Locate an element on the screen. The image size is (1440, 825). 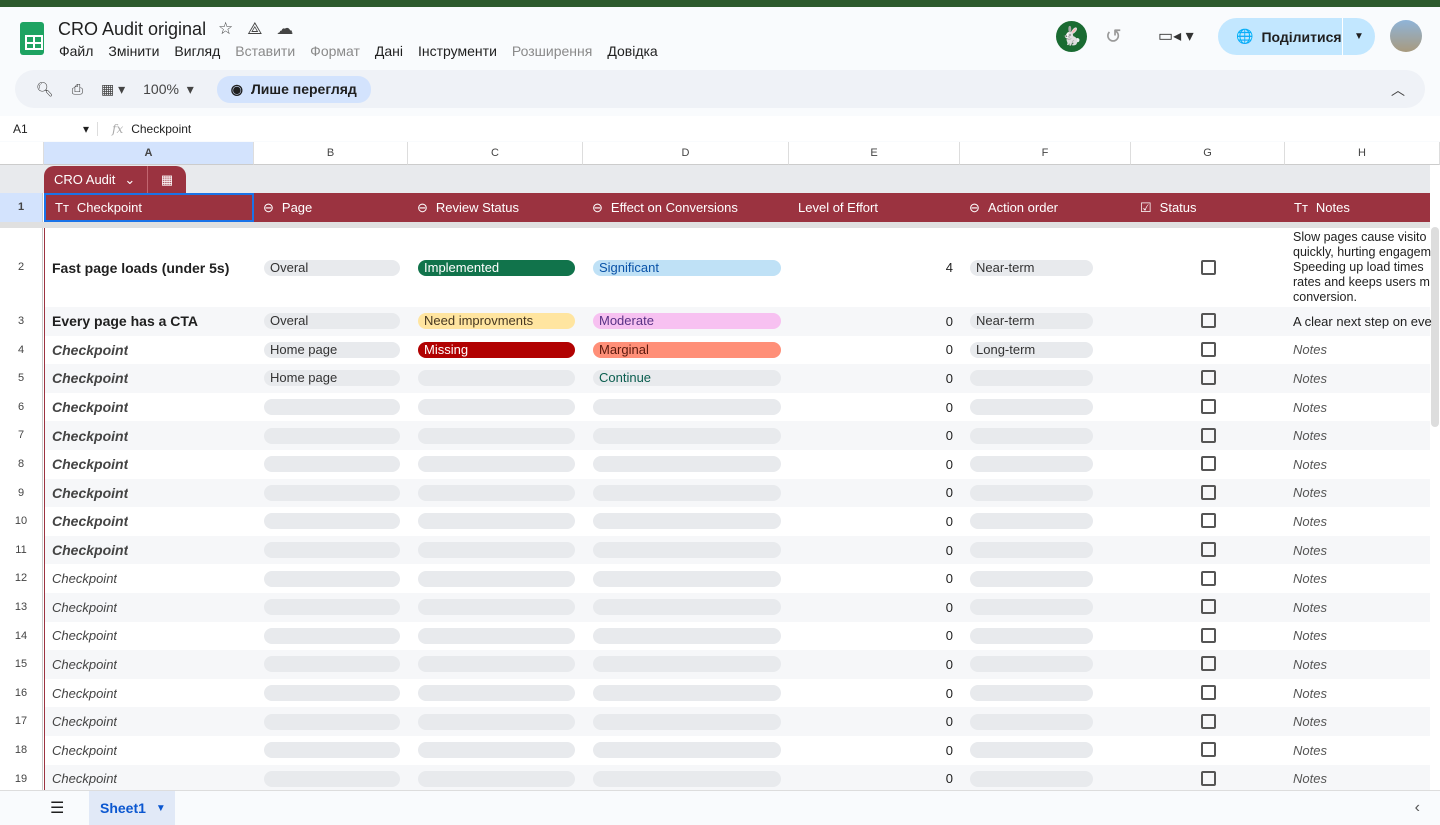
review-cell: Need improvments is located at coordinates (496, 321).